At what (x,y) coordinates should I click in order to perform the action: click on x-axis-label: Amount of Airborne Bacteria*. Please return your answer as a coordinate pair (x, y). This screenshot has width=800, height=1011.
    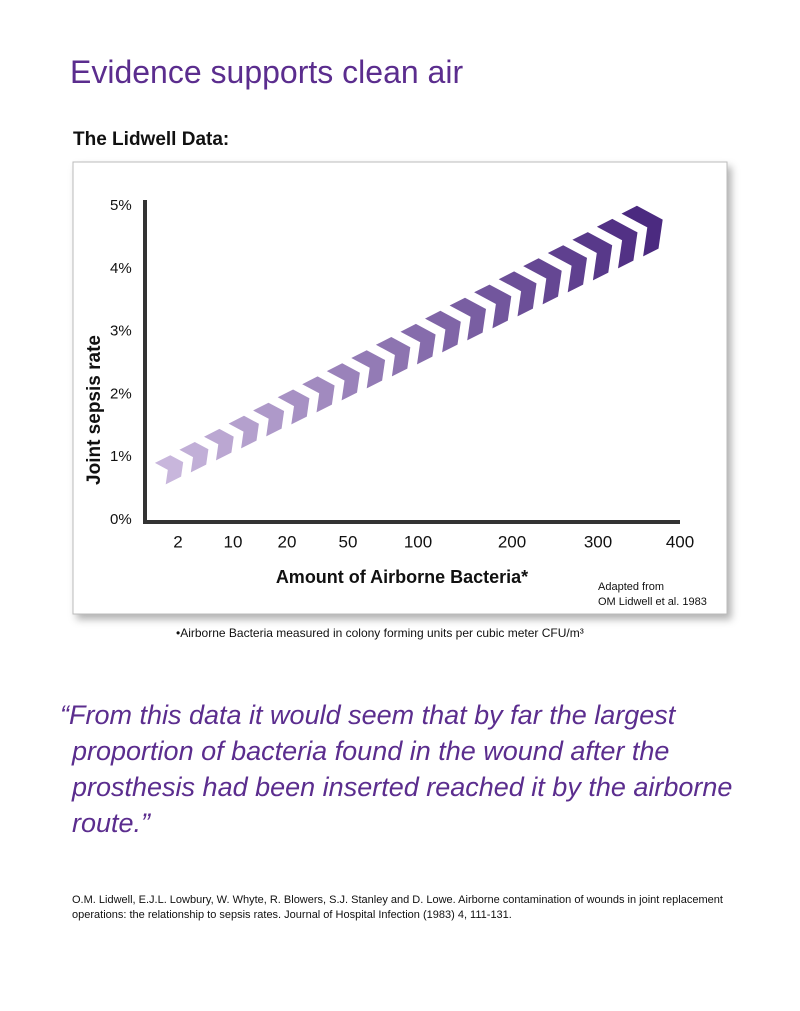
    Looking at the image, I should click on (402, 577).